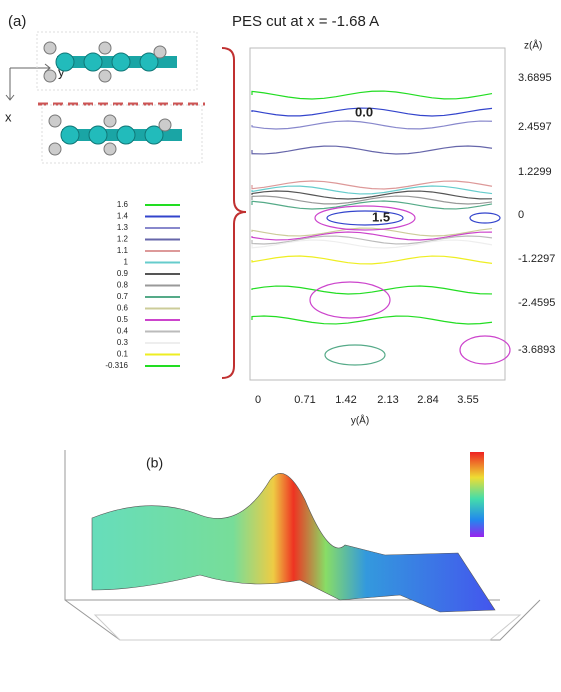 Image resolution: width=561 pixels, height=692 pixels. Describe the element at coordinates (360, 420) in the screenshot. I see `axis-title: y(Å)` at that location.